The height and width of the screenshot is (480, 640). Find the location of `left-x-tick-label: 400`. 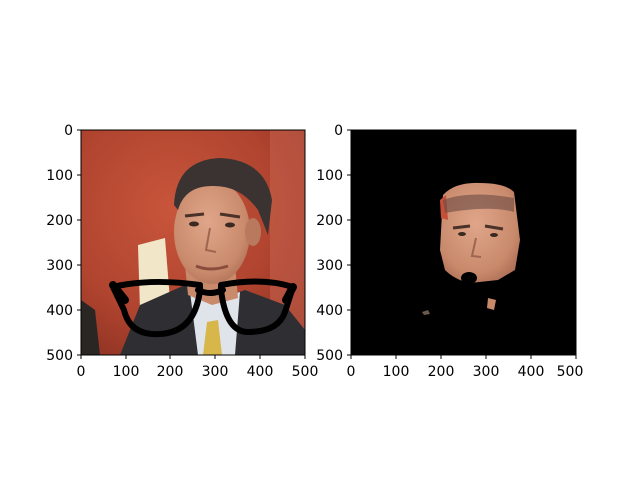

left-x-tick-label: 400 is located at coordinates (260, 372).